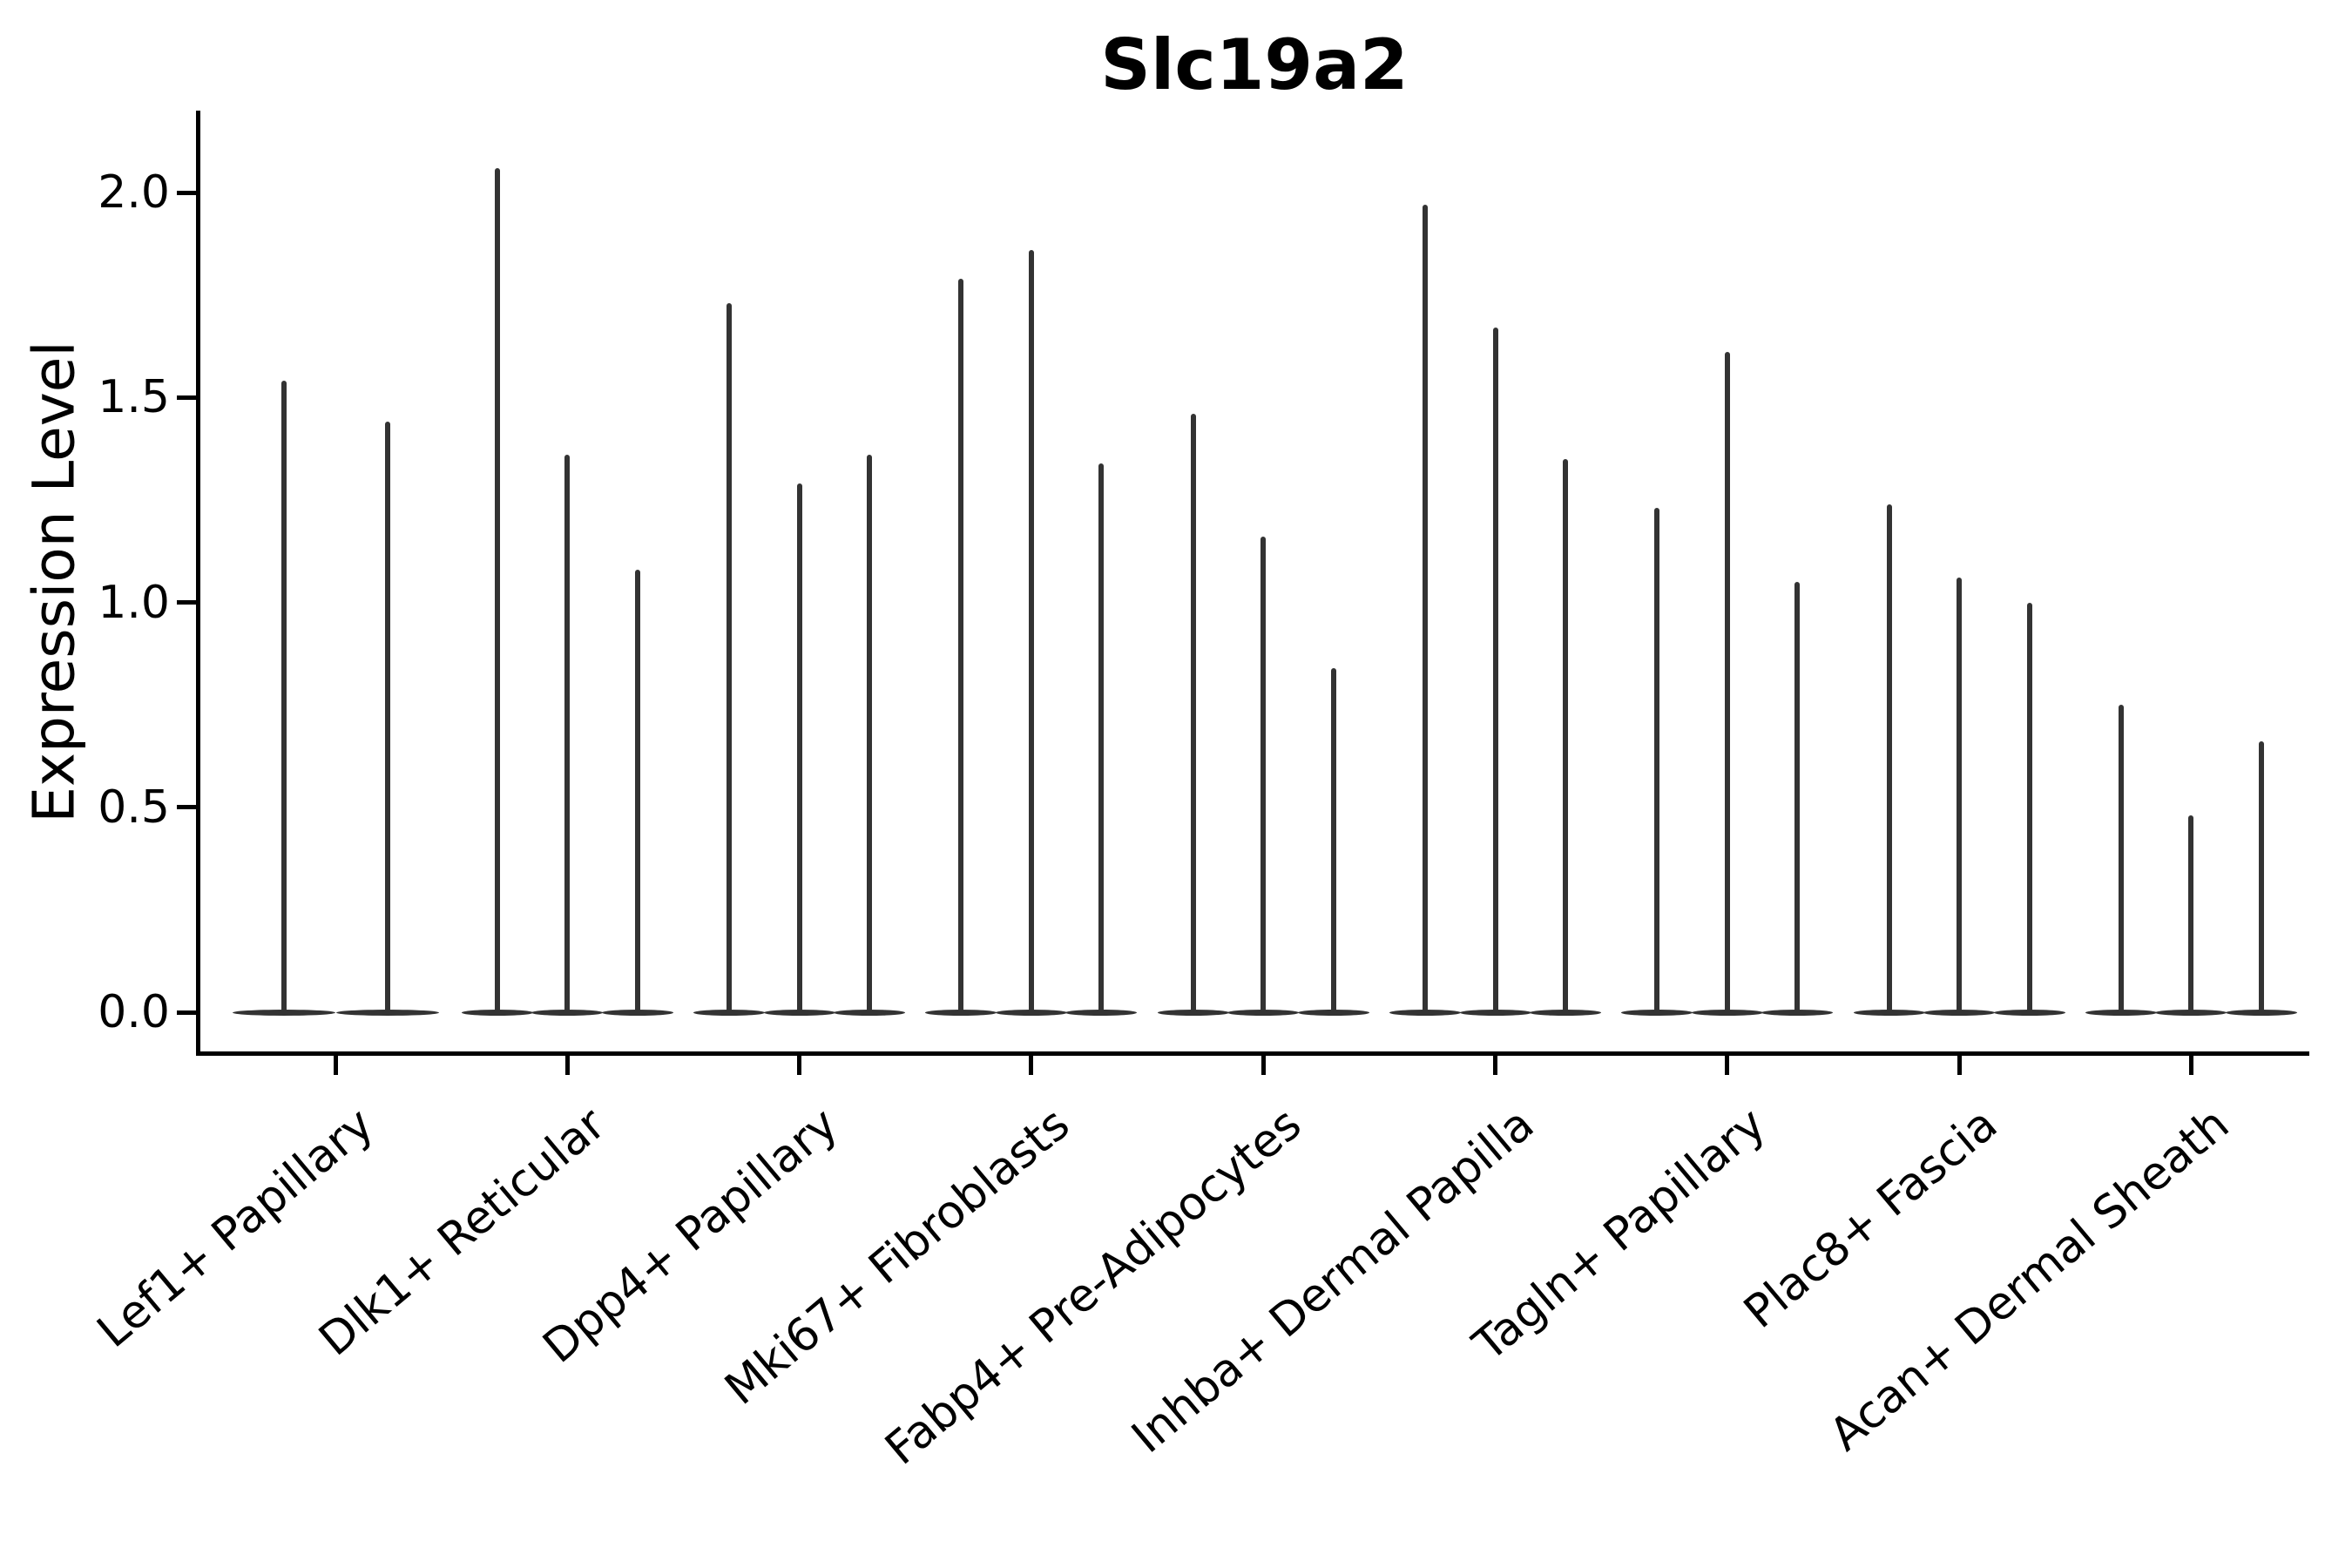 The height and width of the screenshot is (1568, 2352). I want to click on y-axis-spine, so click(198, 583).